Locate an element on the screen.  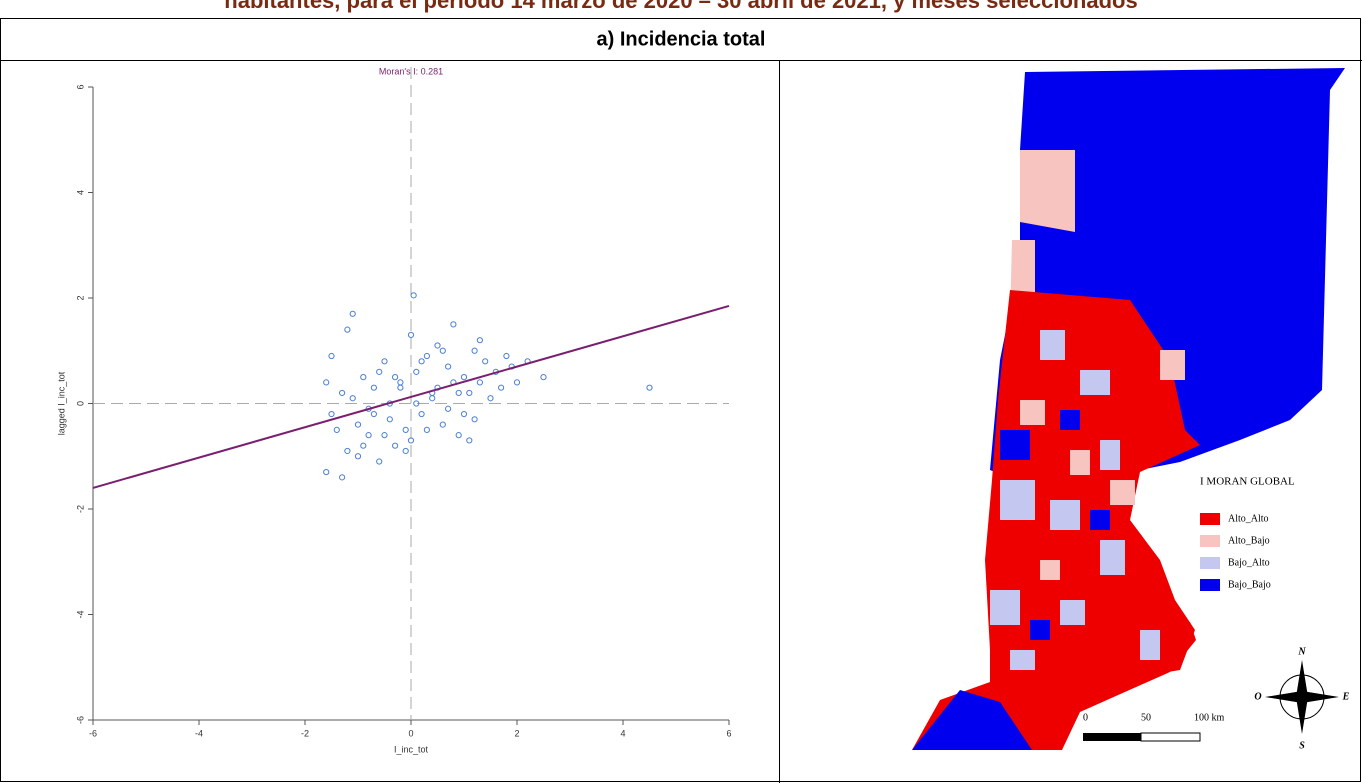
y-tick-label: 2 is located at coordinates (80, 297).